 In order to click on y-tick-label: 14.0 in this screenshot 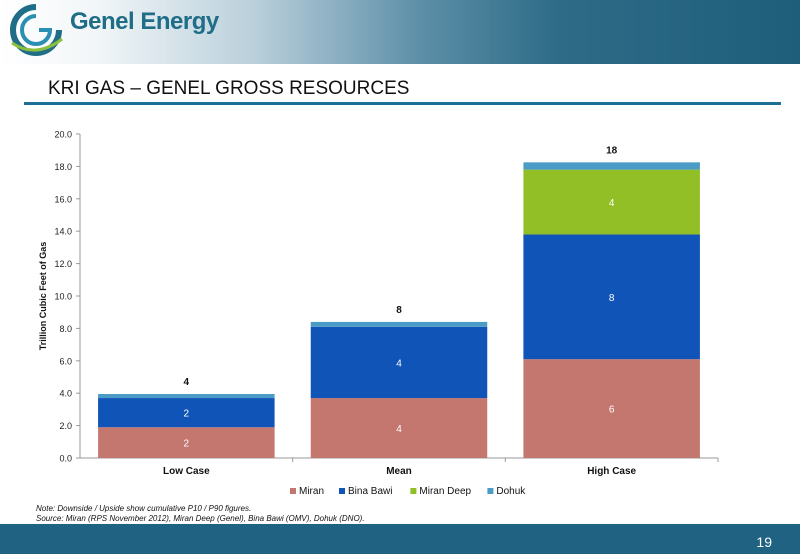, I will do `click(63, 232)`.